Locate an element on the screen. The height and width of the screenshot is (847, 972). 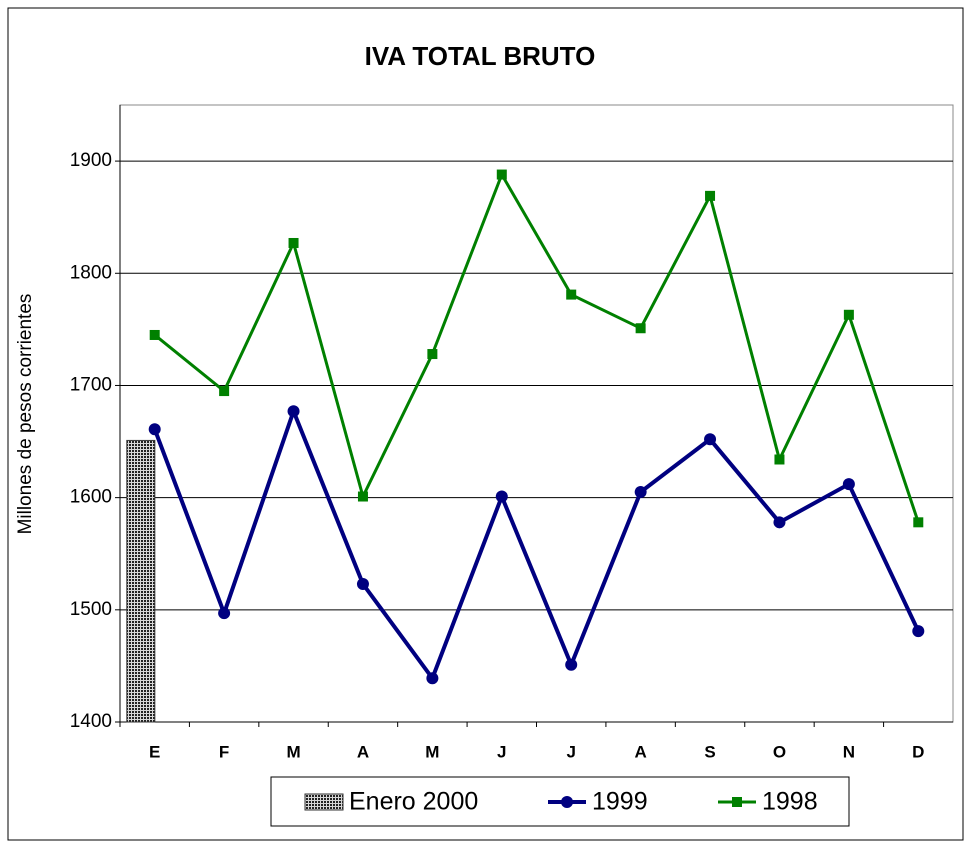
x-tick-label: O is located at coordinates (779, 751).